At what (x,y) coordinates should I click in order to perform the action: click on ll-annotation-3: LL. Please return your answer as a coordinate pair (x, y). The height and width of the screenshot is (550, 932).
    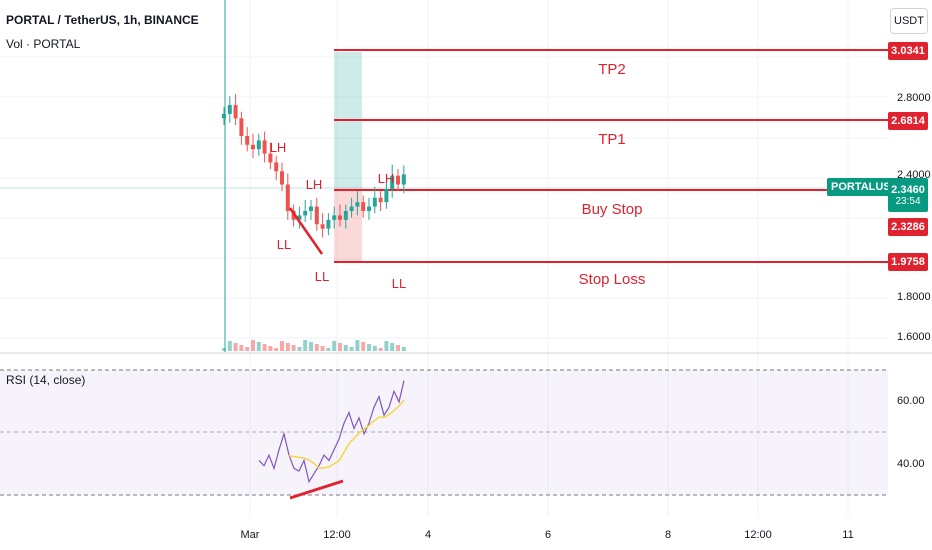
    Looking at the image, I should click on (399, 283).